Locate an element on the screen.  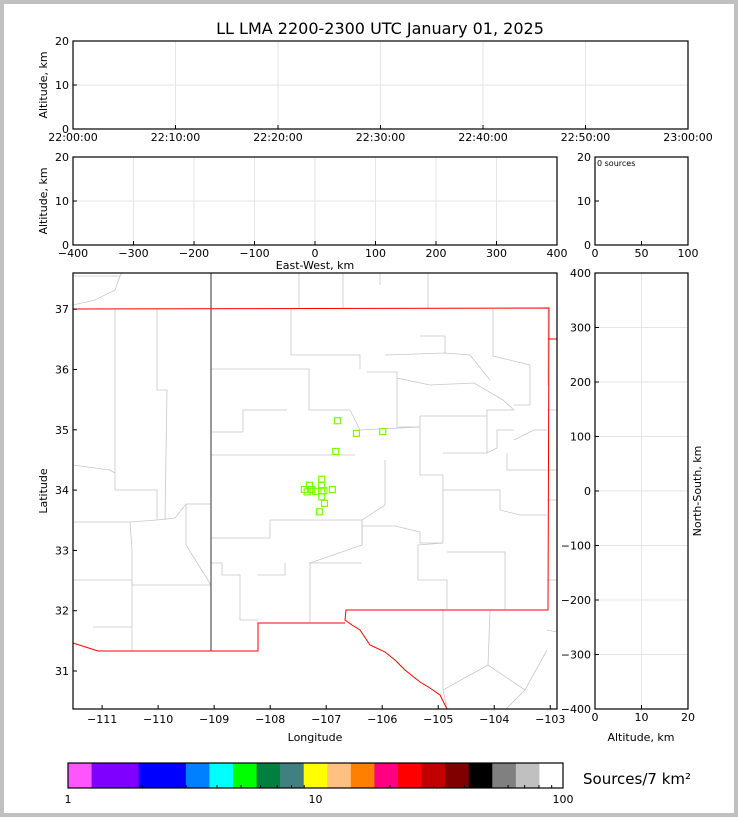
ew-panel-ylabel: Altitude, km is located at coordinates (43, 200).